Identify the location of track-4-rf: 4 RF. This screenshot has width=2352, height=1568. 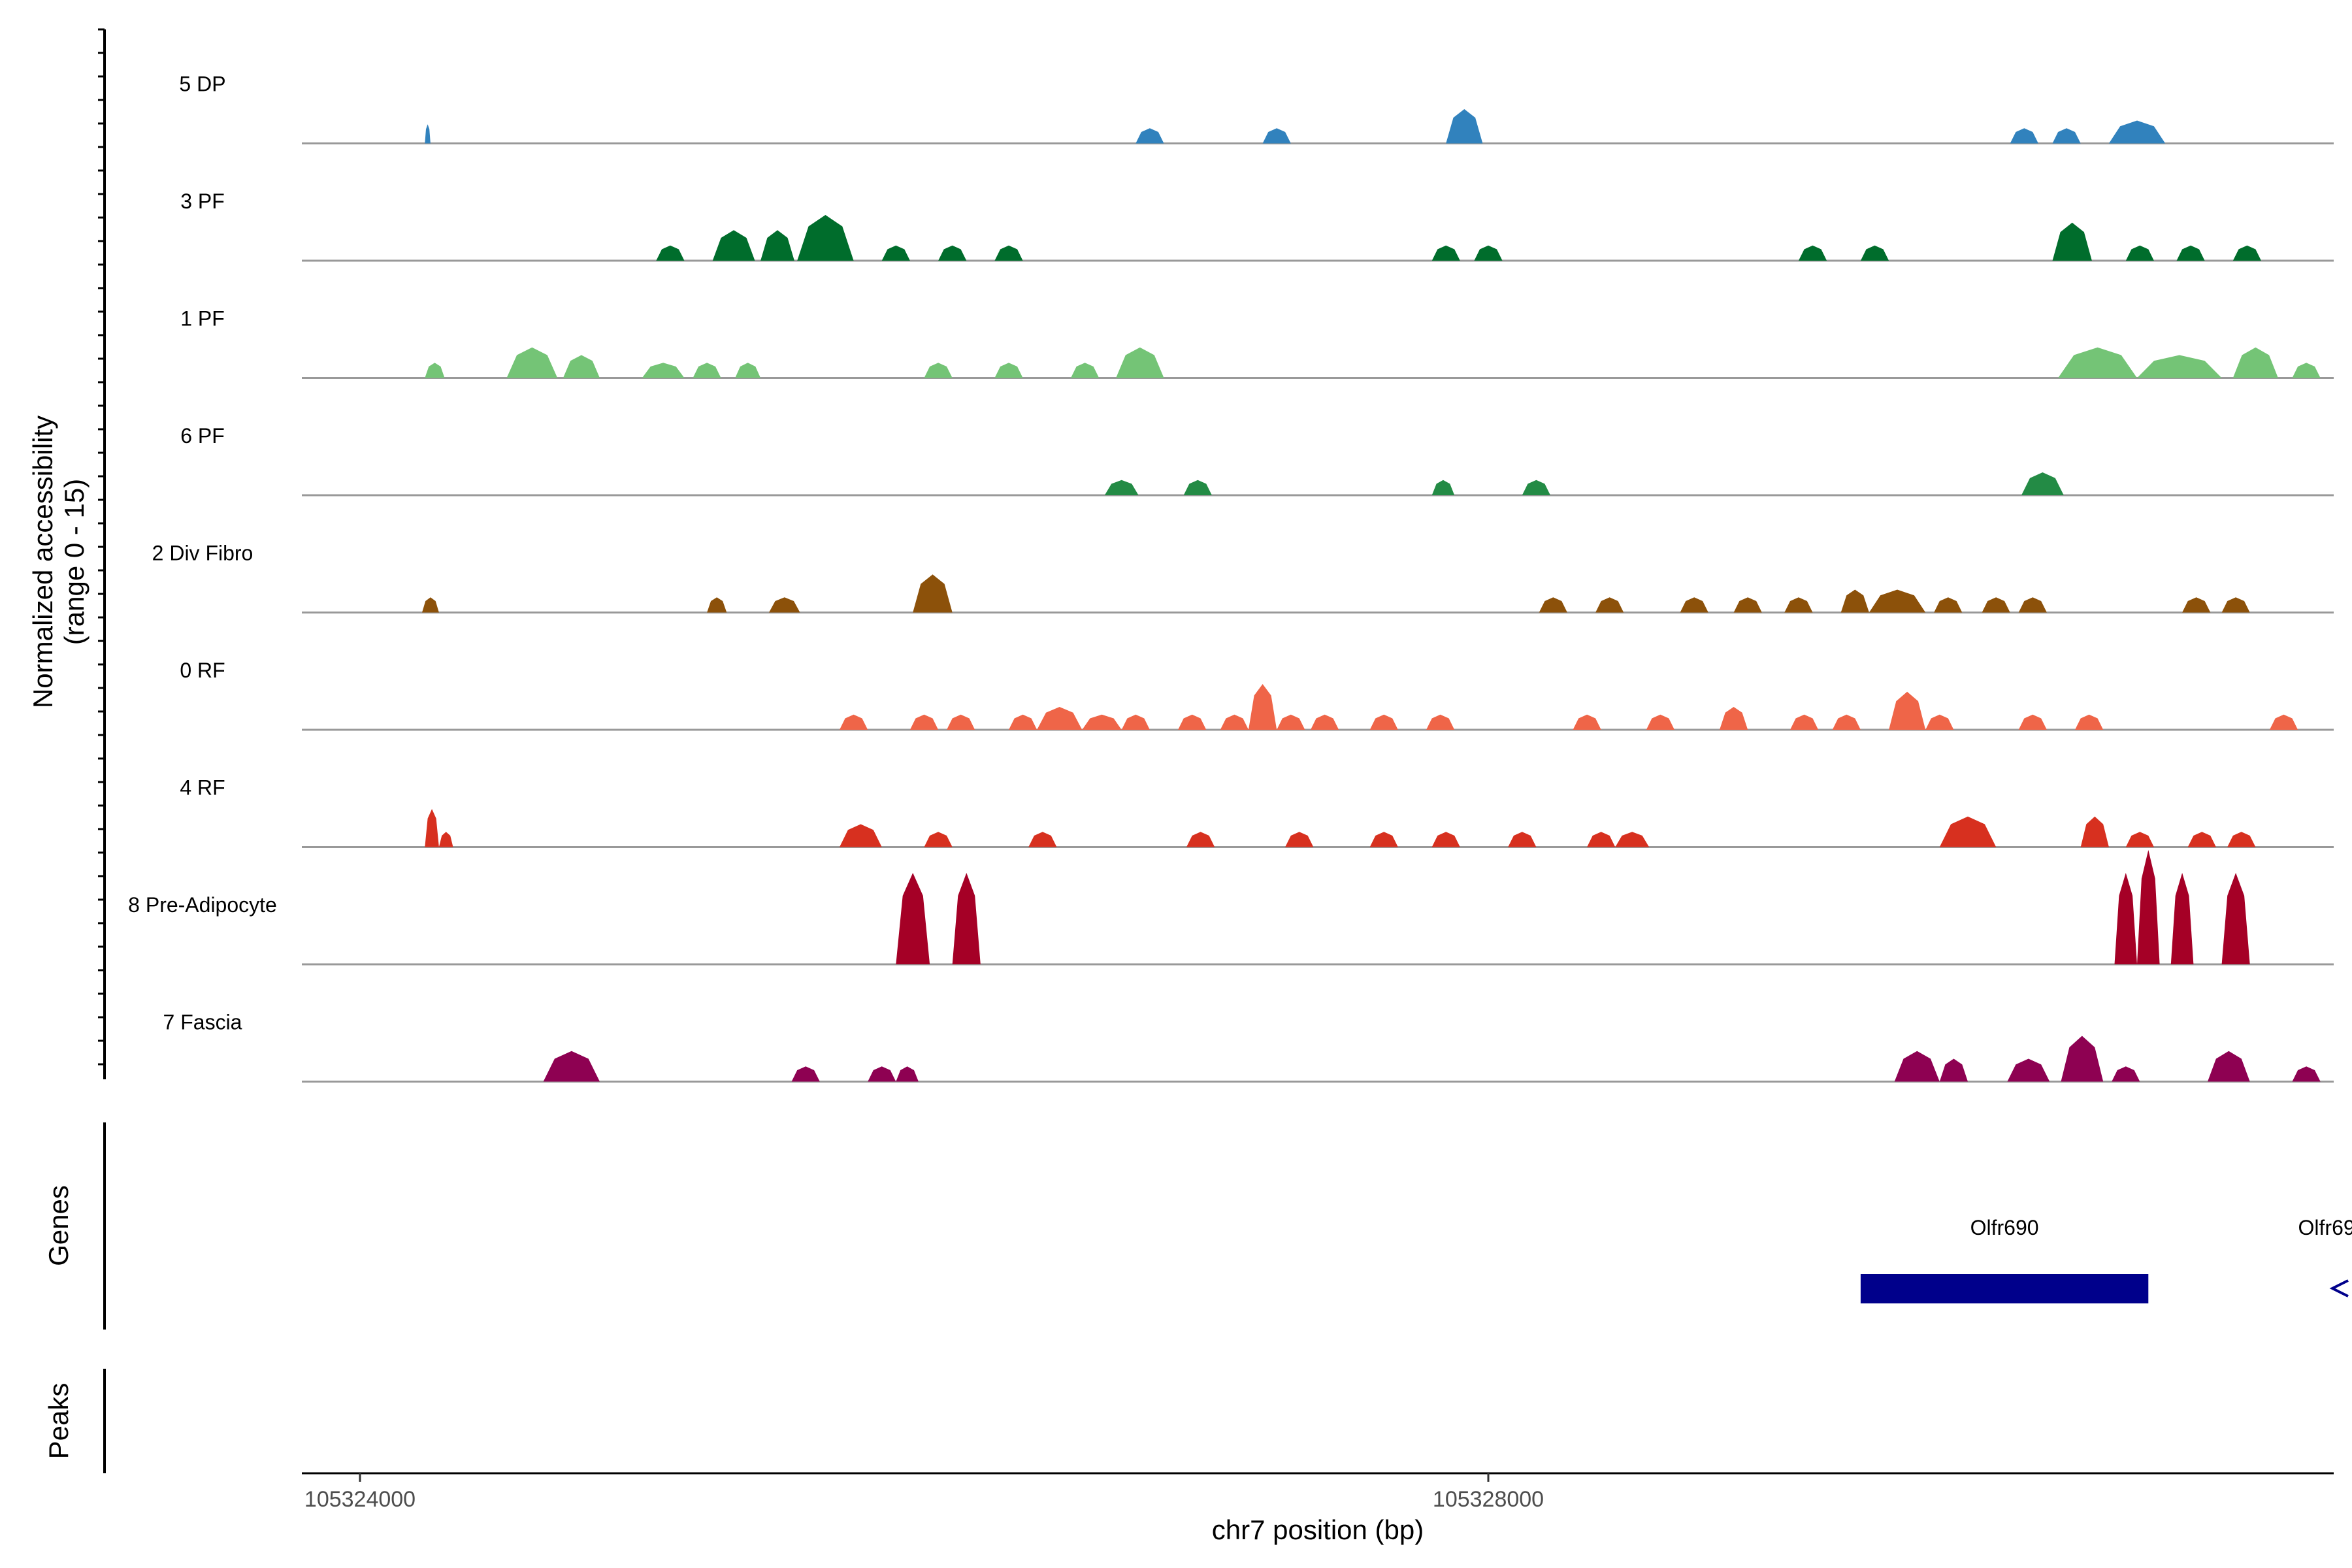
(1257, 812).